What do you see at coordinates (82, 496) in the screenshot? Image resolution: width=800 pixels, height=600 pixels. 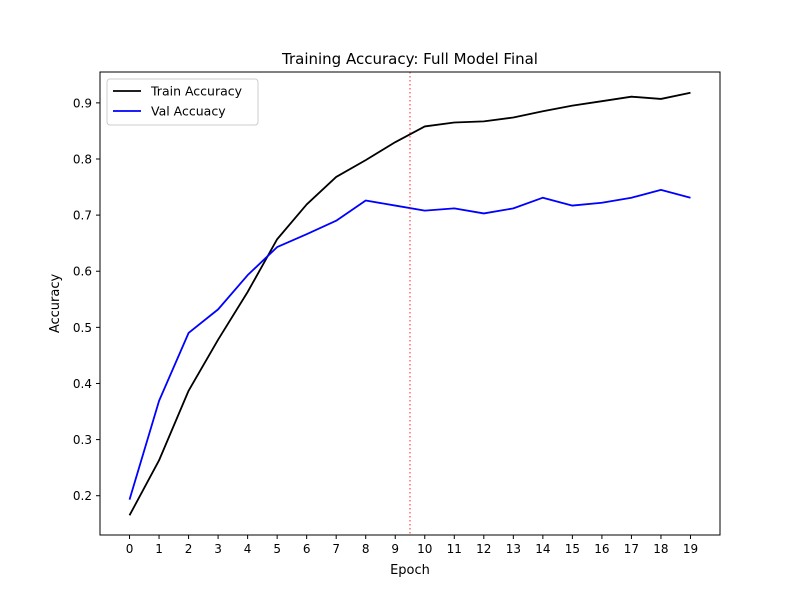 I see `y-tick-label: 0.2` at bounding box center [82, 496].